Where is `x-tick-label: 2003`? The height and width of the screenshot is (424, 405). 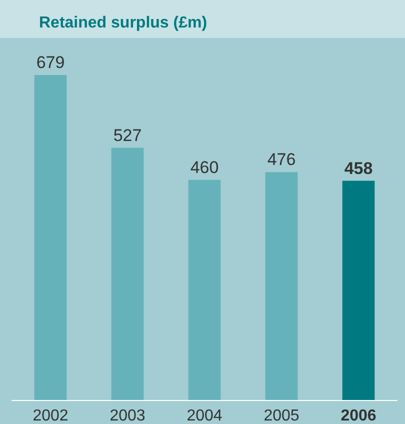 x-tick-label: 2003 is located at coordinates (128, 416).